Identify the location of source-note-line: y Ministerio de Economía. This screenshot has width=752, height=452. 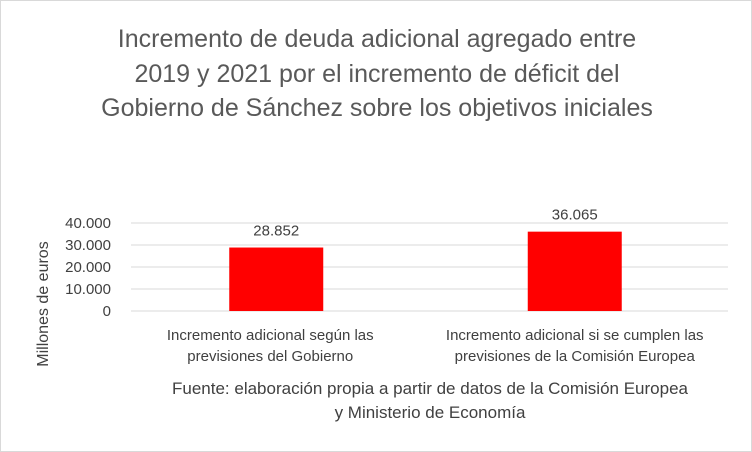
(430, 412).